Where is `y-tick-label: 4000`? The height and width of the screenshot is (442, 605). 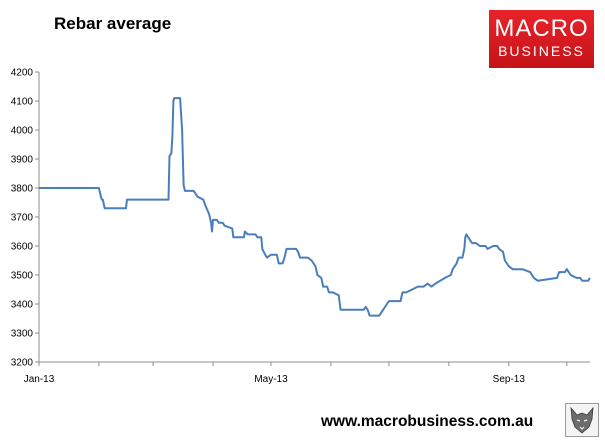
y-tick-label: 4000 is located at coordinates (22, 131).